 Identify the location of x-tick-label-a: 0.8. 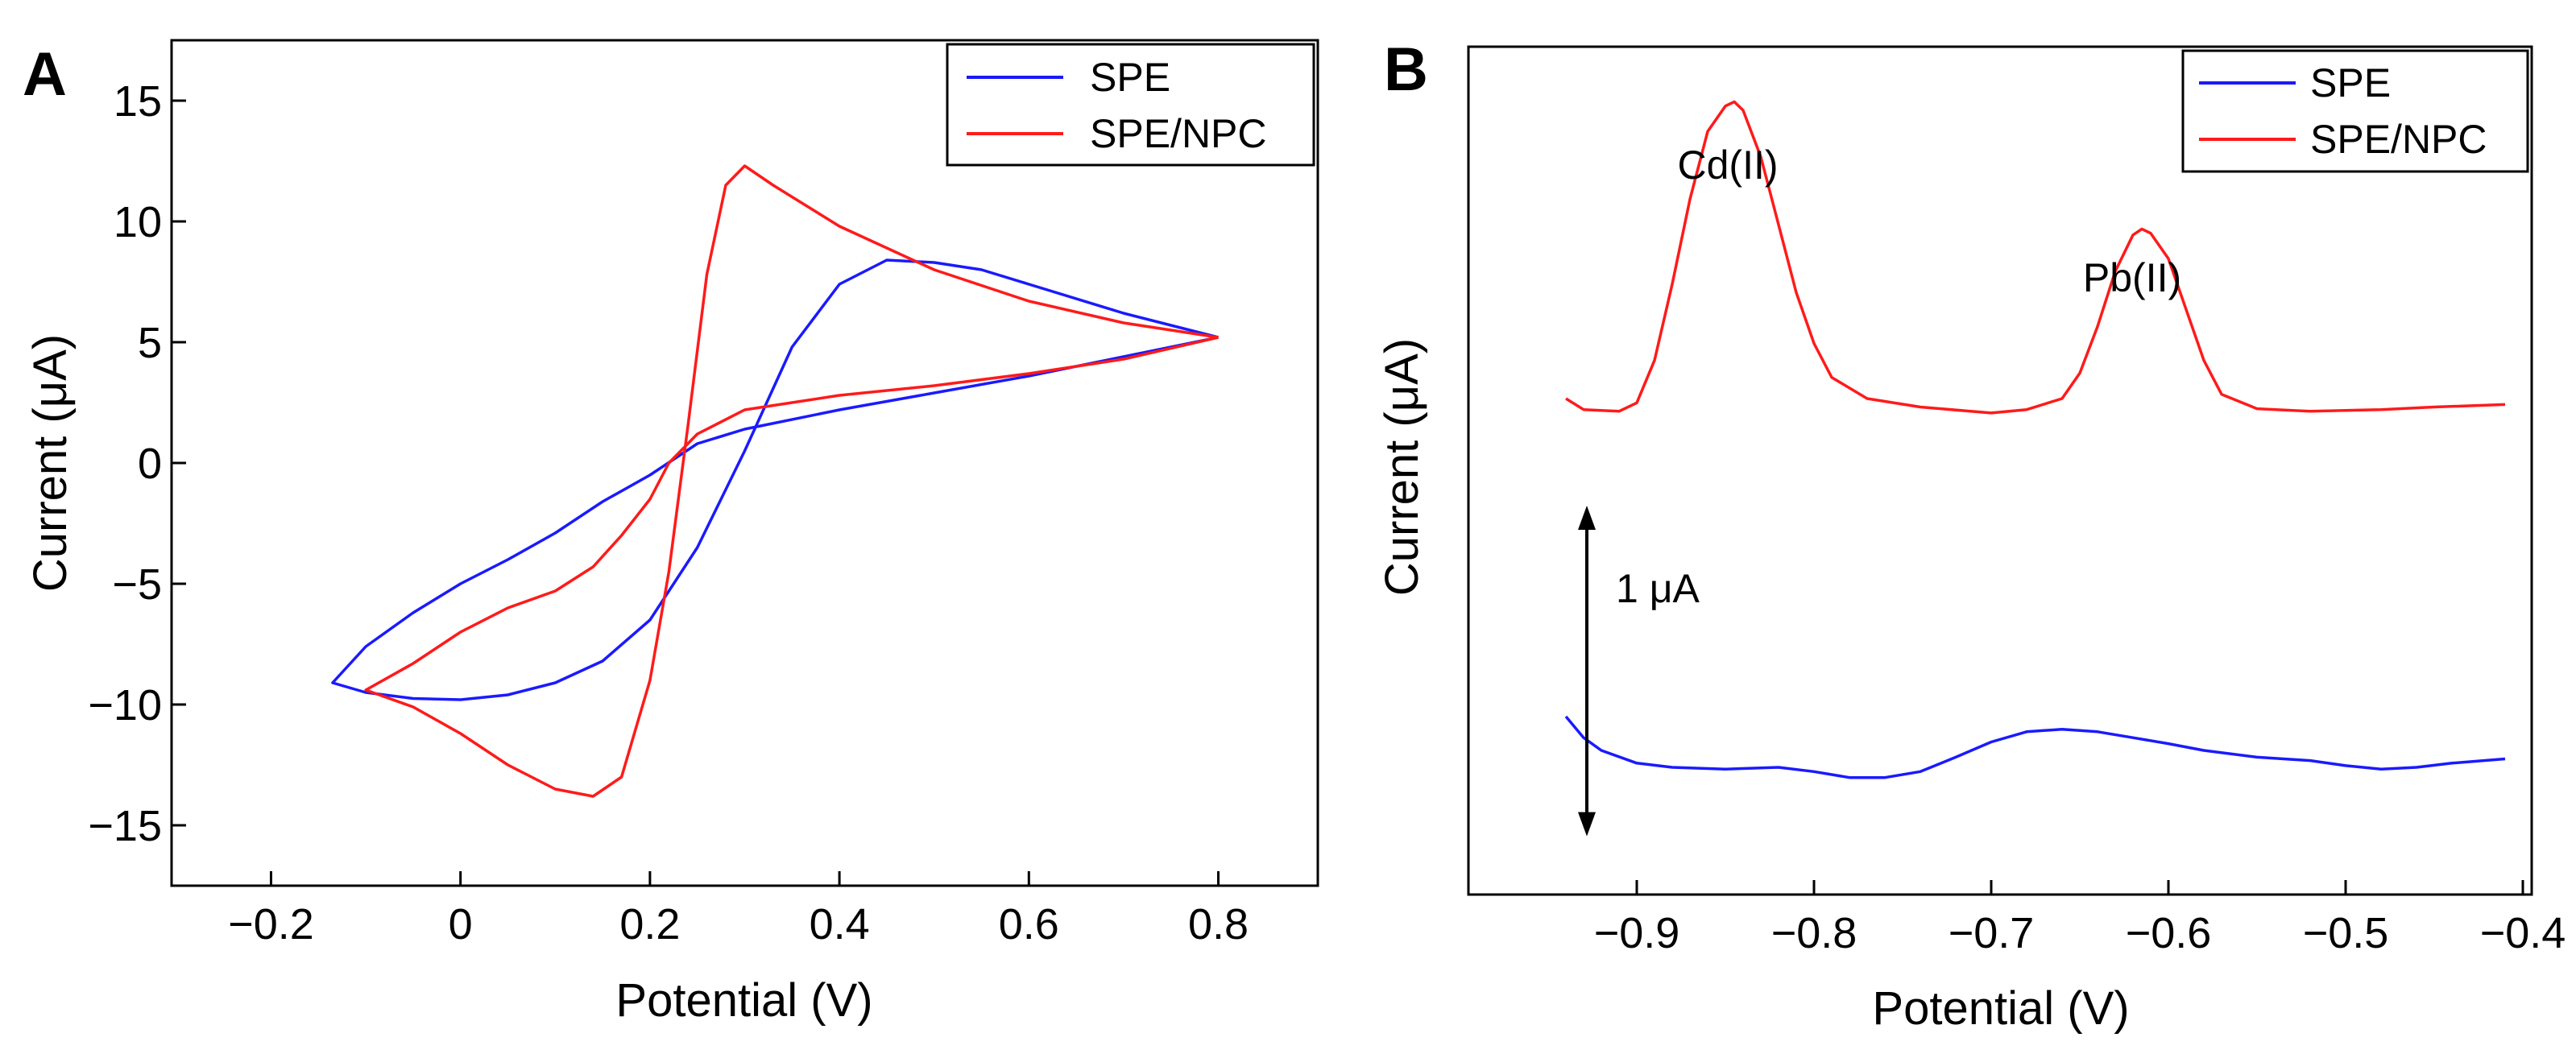
(1218, 924).